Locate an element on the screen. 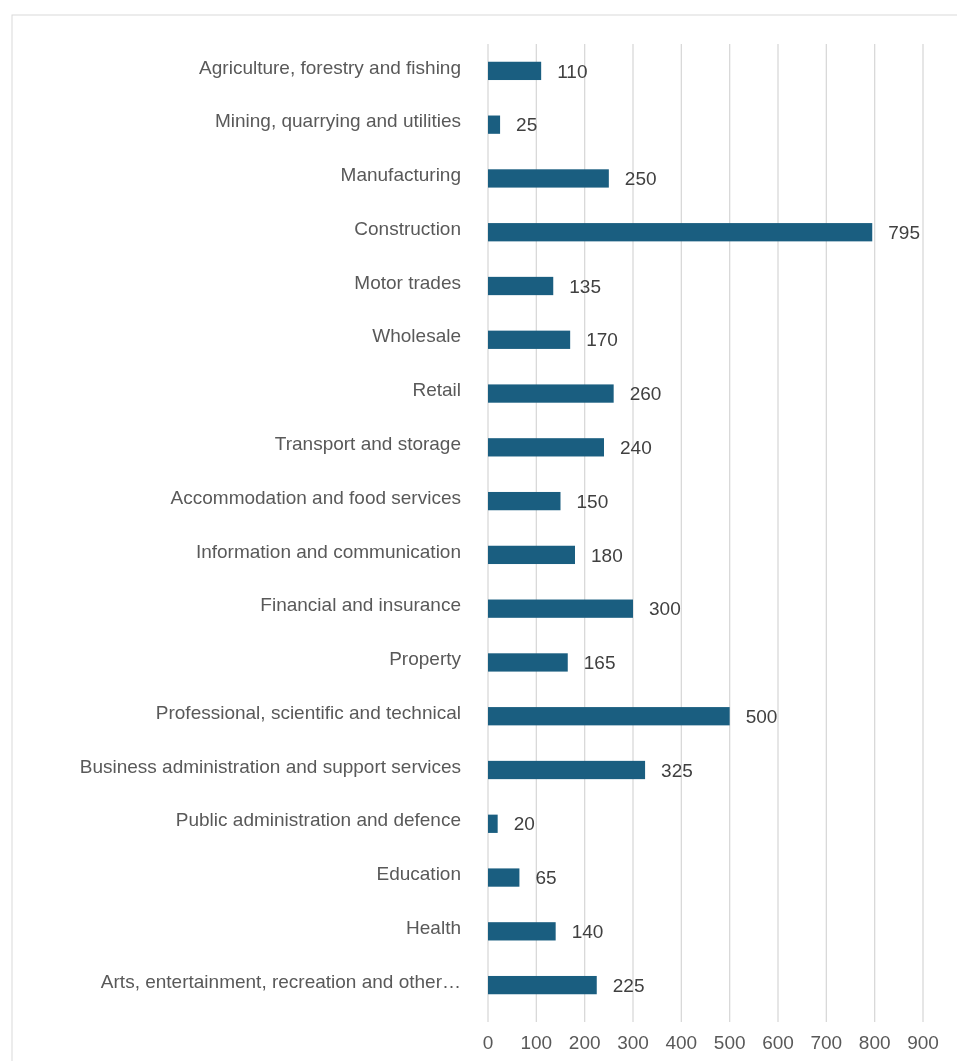 This screenshot has height=1061, width=957. data-label: 250 is located at coordinates (640, 179).